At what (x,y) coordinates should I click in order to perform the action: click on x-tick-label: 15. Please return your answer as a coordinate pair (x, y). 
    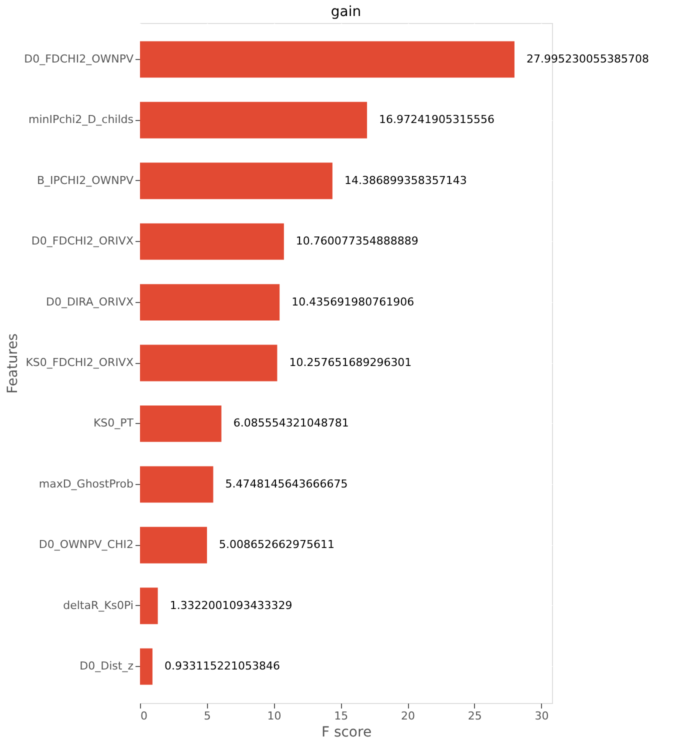
    Looking at the image, I should click on (341, 716).